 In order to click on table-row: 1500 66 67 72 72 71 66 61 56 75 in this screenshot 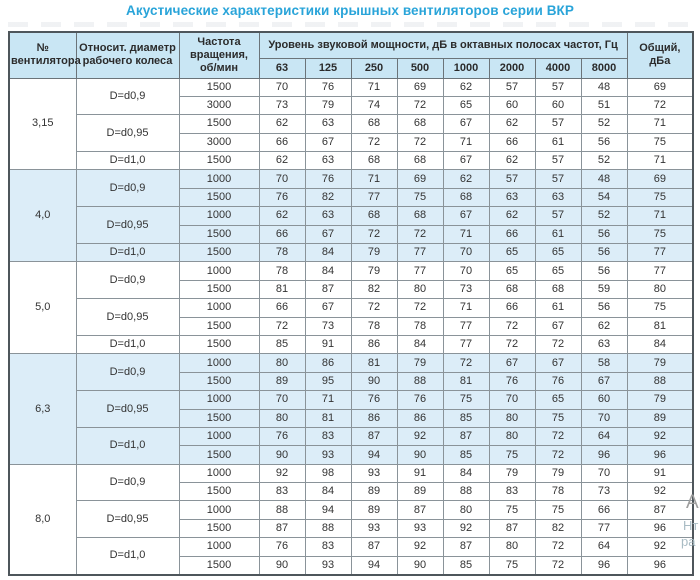, I will do `click(351, 234)`.